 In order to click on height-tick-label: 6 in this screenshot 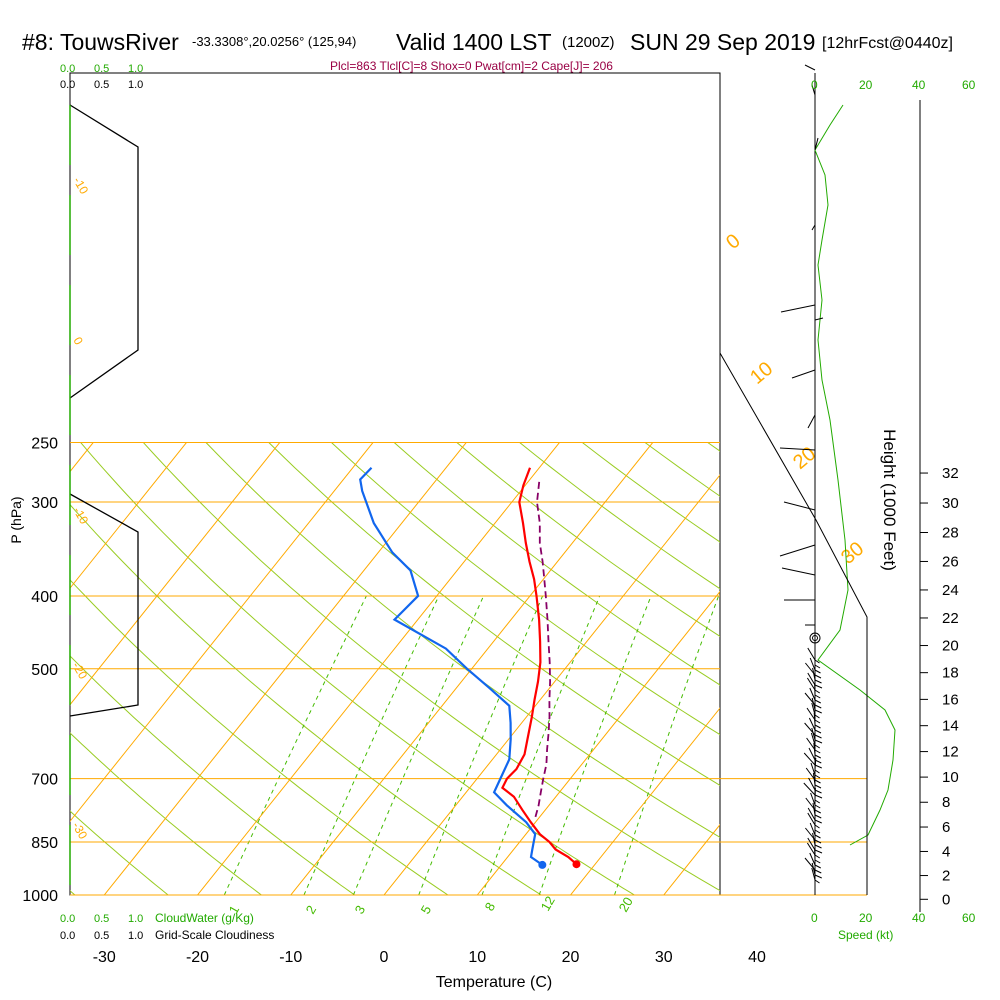, I will do `click(946, 827)`.